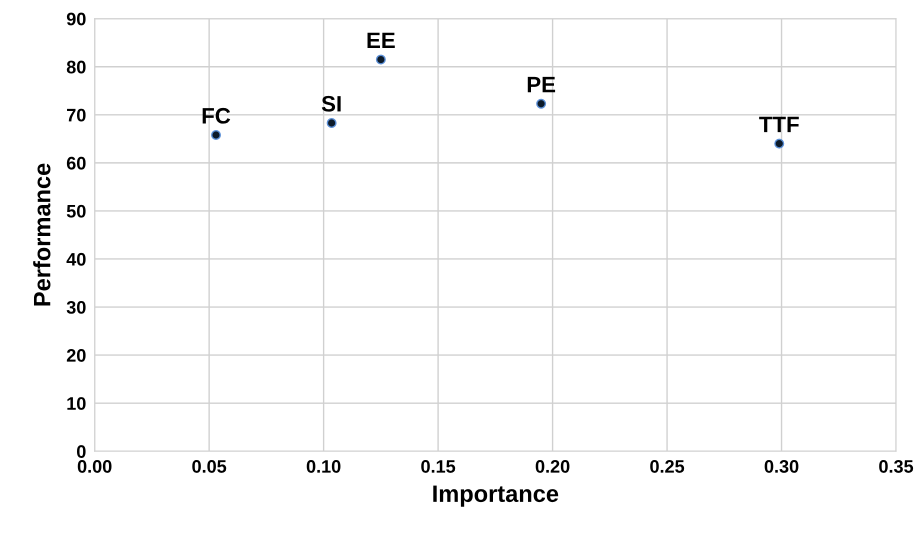 This screenshot has height=534, width=919. I want to click on annotation: FC, so click(216, 116).